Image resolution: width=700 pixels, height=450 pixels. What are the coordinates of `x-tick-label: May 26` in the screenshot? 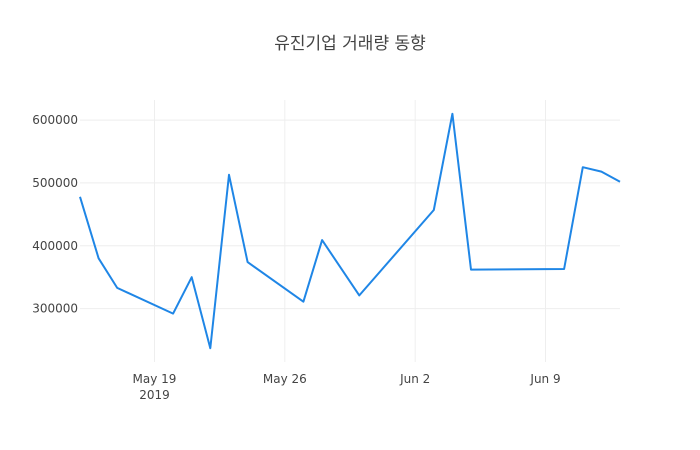 It's located at (285, 379).